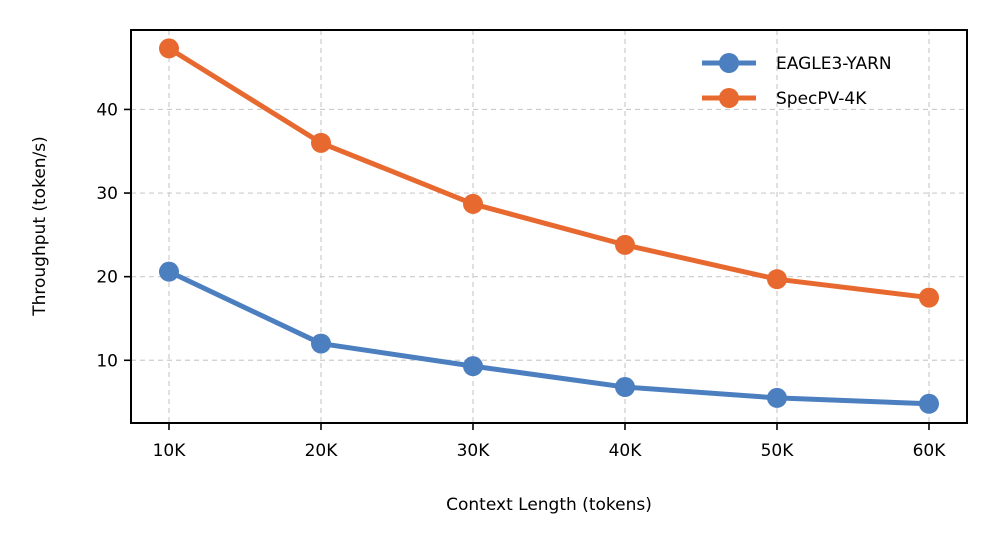 The height and width of the screenshot is (547, 997). Describe the element at coordinates (107, 110) in the screenshot. I see `y-tick-label: 40` at that location.